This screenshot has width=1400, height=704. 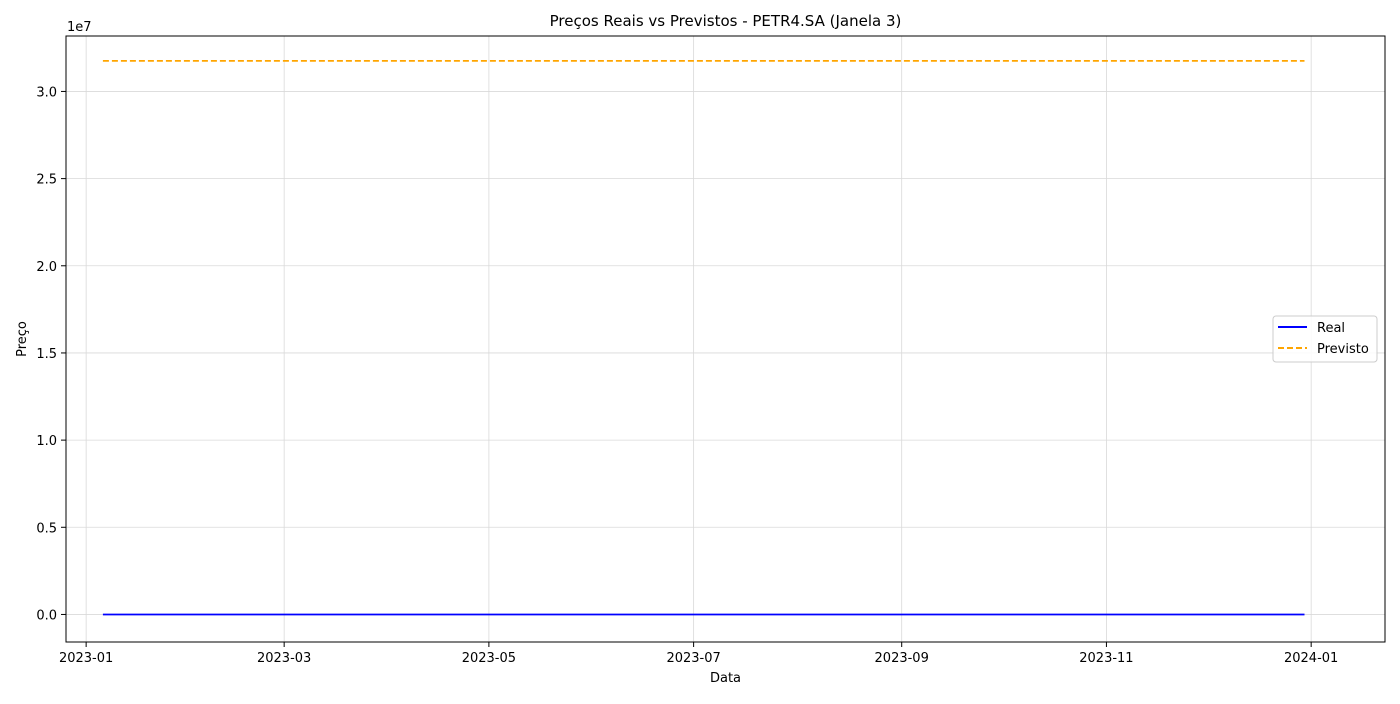 What do you see at coordinates (46, 615) in the screenshot?
I see `y-tick-label: 0.0` at bounding box center [46, 615].